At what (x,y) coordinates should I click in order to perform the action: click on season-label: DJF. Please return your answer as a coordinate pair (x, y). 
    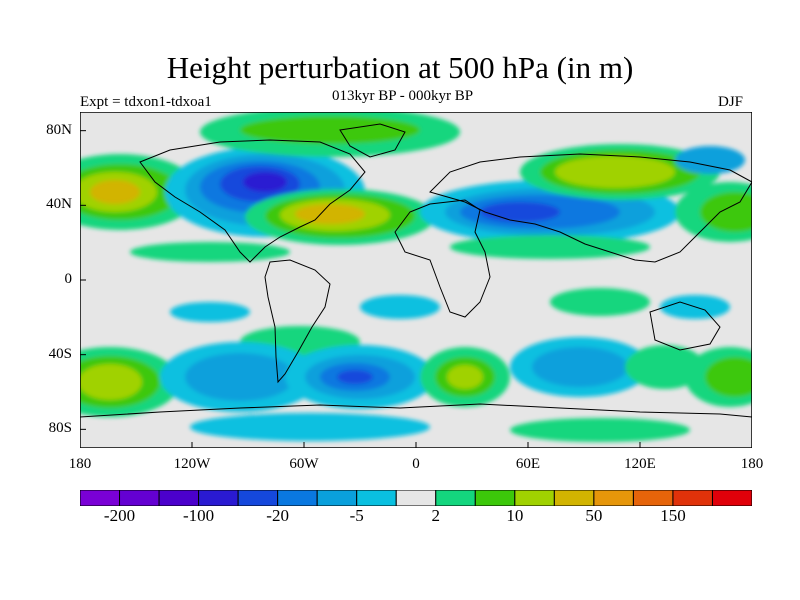
    Looking at the image, I should click on (731, 102).